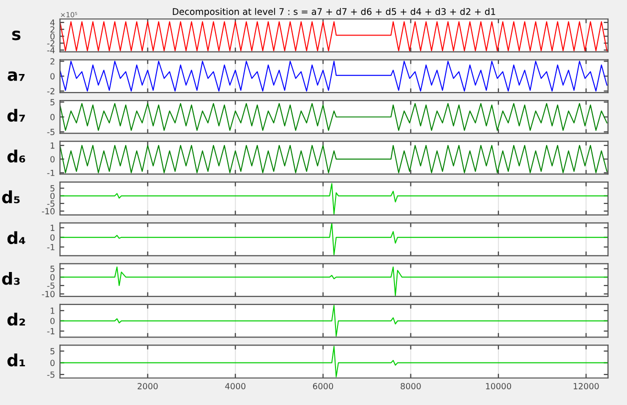 This screenshot has height=405, width=627. What do you see at coordinates (52, 23) in the screenshot?
I see `y-tick-label: 4` at bounding box center [52, 23].